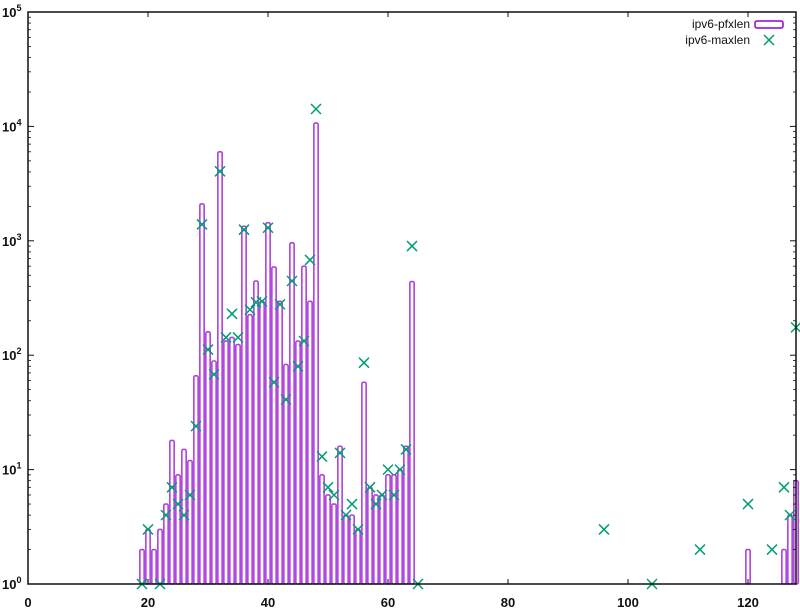  Describe the element at coordinates (769, 24) in the screenshot. I see `legend-swatch-pfxlen` at that location.